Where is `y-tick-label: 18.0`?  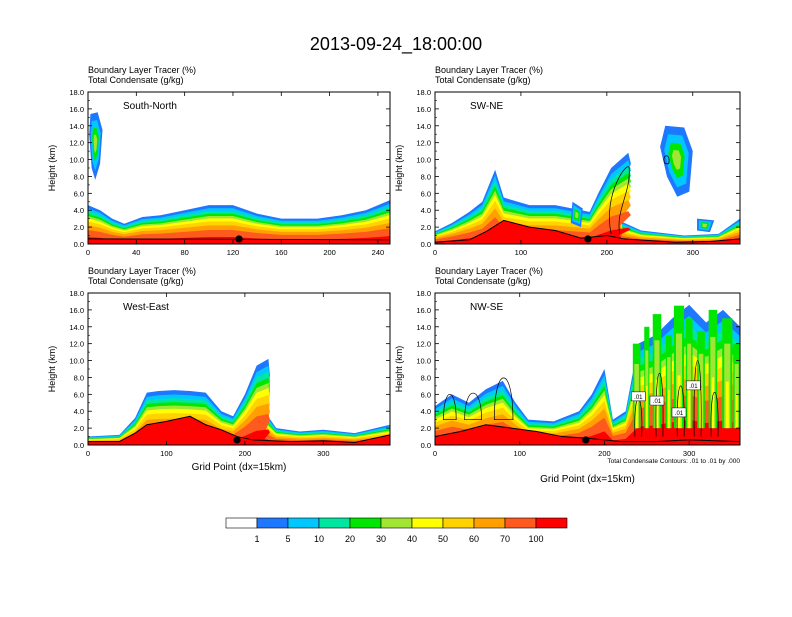 y-tick-label: 18.0 is located at coordinates (76, 293).